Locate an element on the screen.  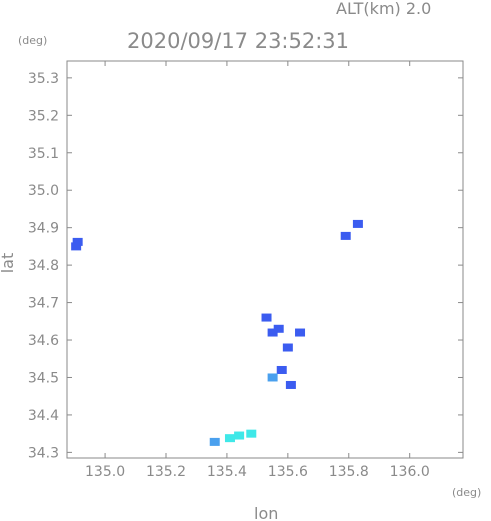
x-tick-label: 135.2 is located at coordinates (166, 472).